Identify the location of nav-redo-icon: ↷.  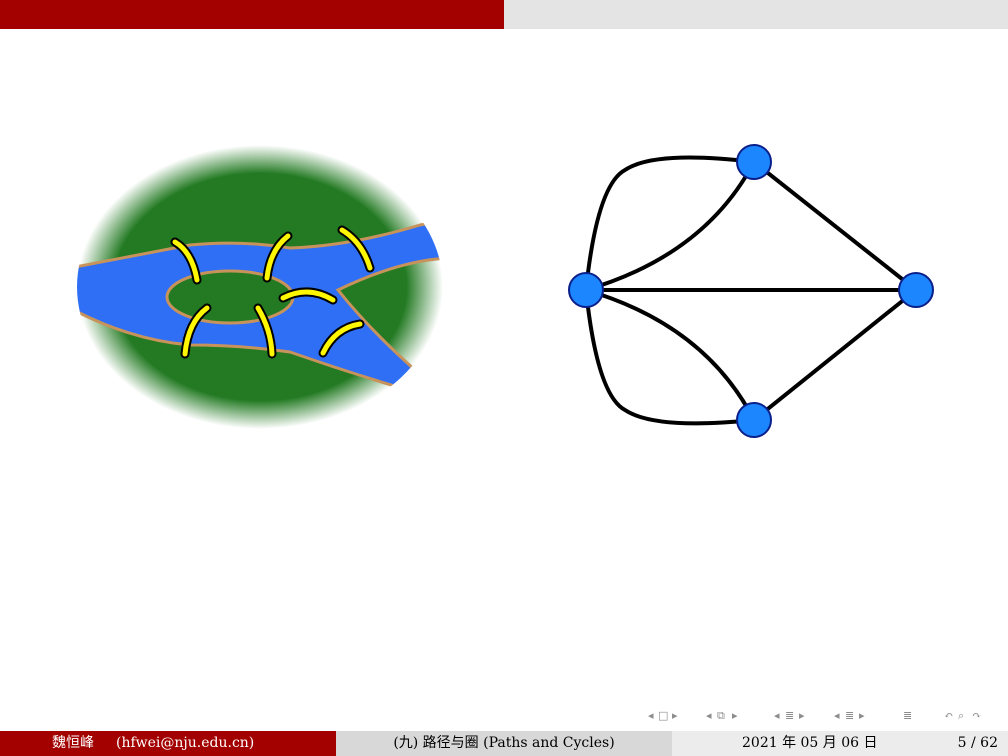
(976, 715).